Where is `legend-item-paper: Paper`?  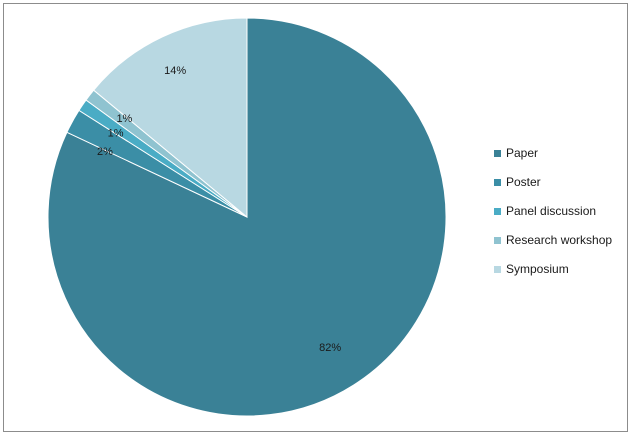 legend-item-paper: Paper is located at coordinates (553, 160).